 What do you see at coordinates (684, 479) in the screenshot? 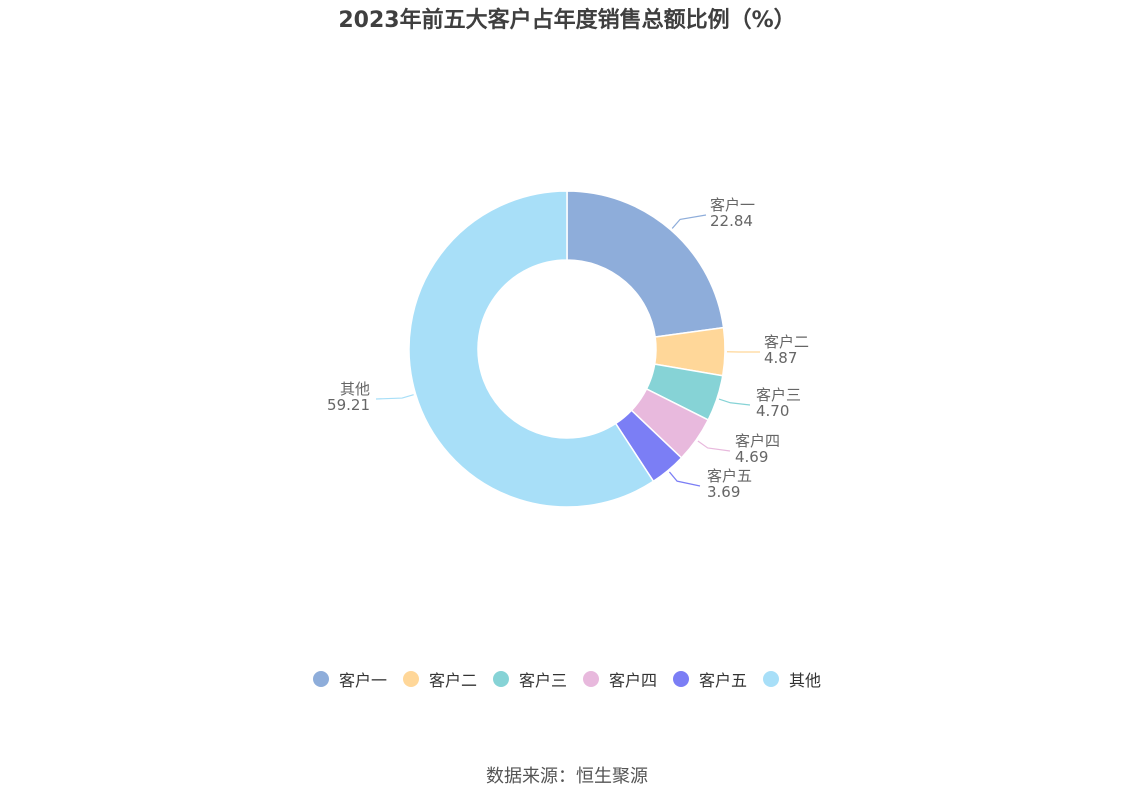
I see `leader-line-客户五` at bounding box center [684, 479].